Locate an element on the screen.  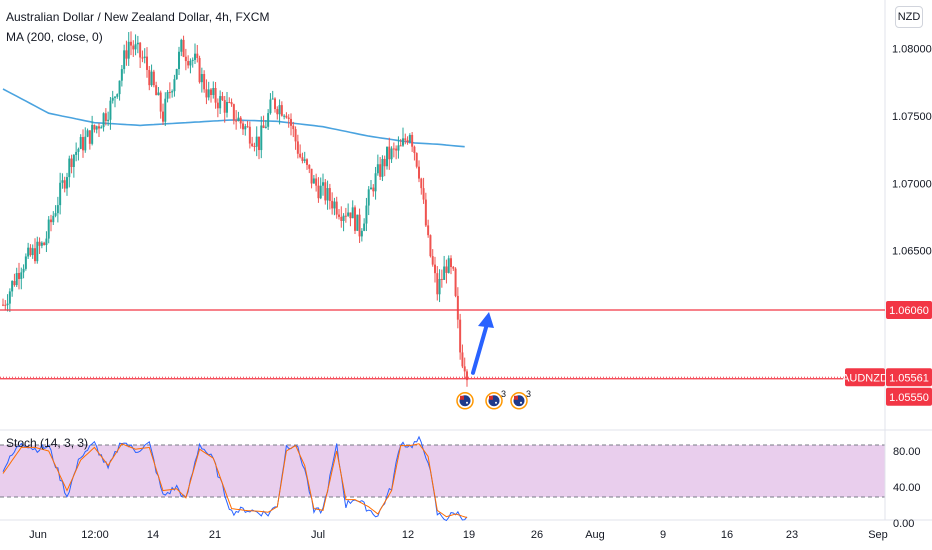
svg-text: 1.05561 is located at coordinates (909, 378).